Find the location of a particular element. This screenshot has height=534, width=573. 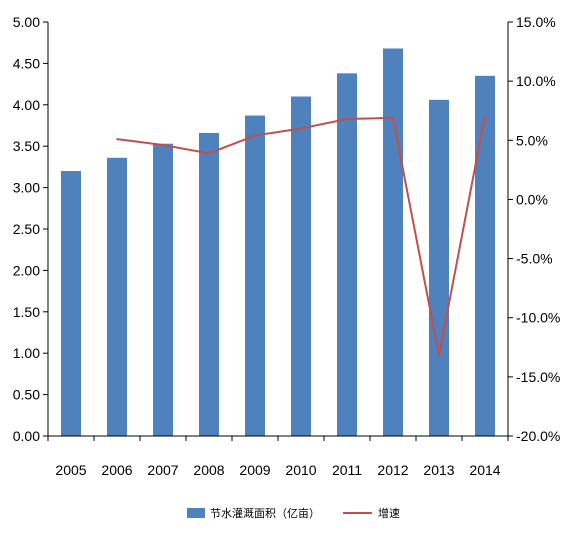

left-tick-label: 0.00 is located at coordinates (26, 436).